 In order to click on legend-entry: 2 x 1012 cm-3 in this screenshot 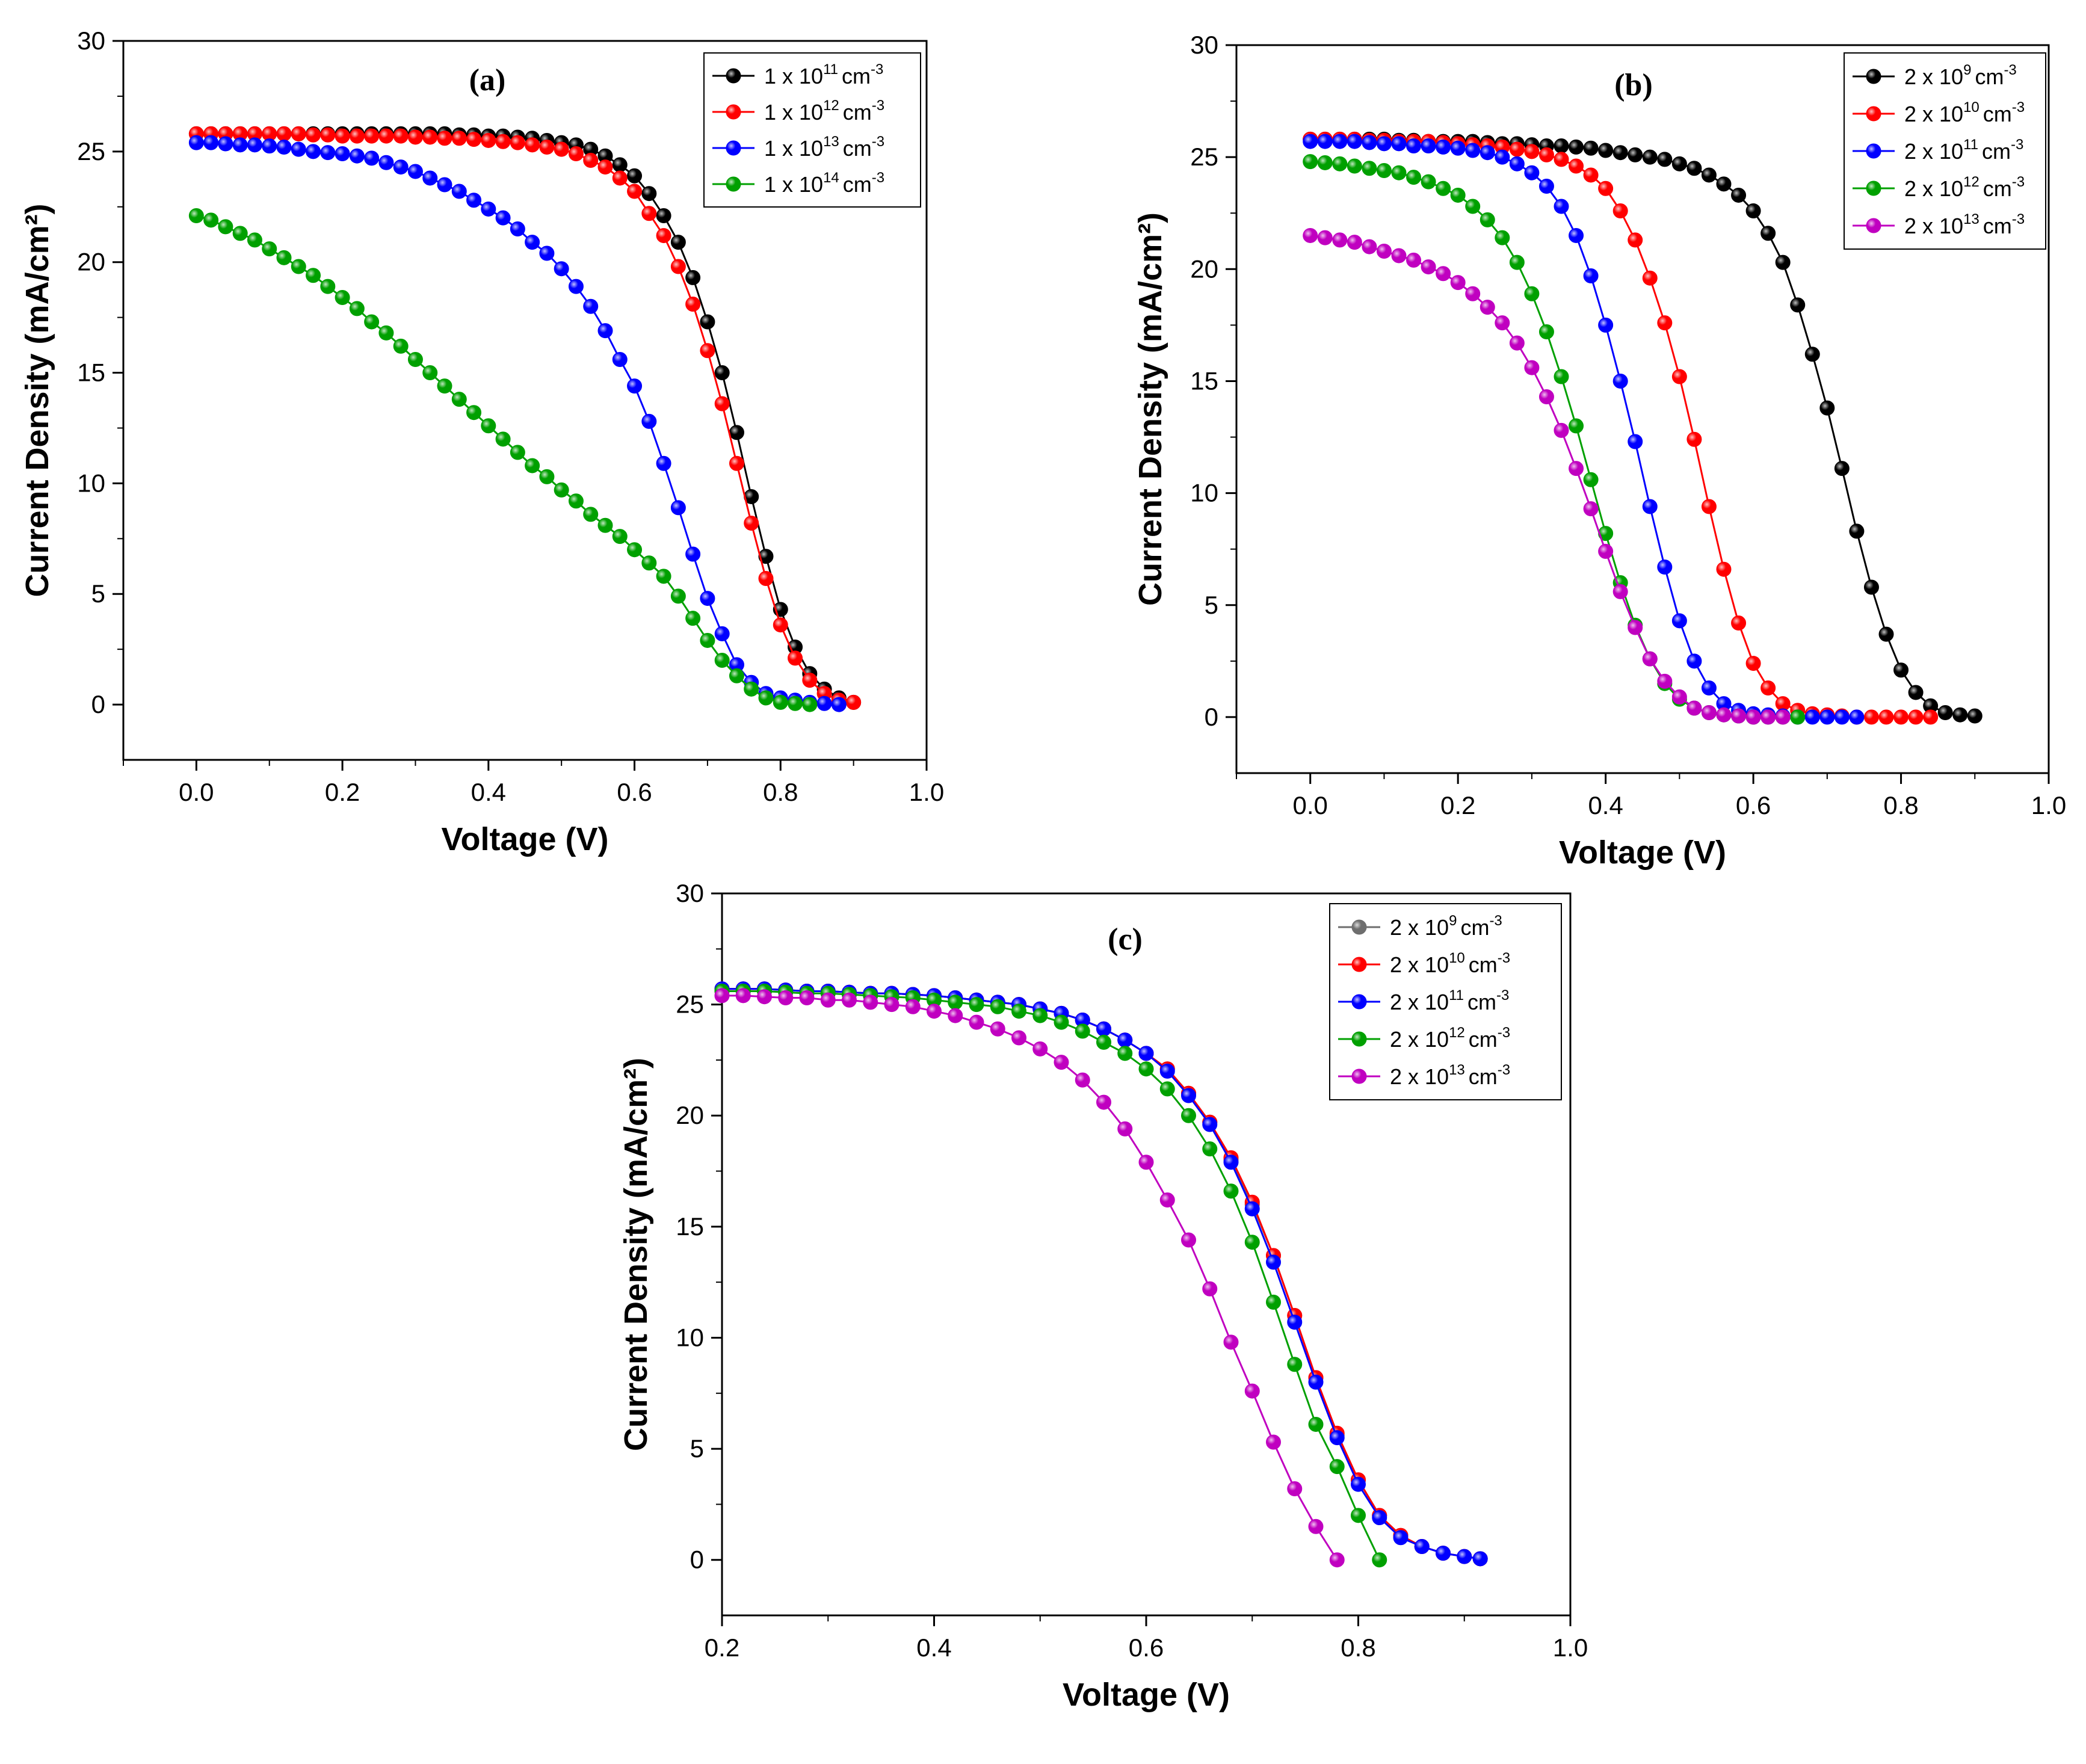, I will do `click(1964, 187)`.